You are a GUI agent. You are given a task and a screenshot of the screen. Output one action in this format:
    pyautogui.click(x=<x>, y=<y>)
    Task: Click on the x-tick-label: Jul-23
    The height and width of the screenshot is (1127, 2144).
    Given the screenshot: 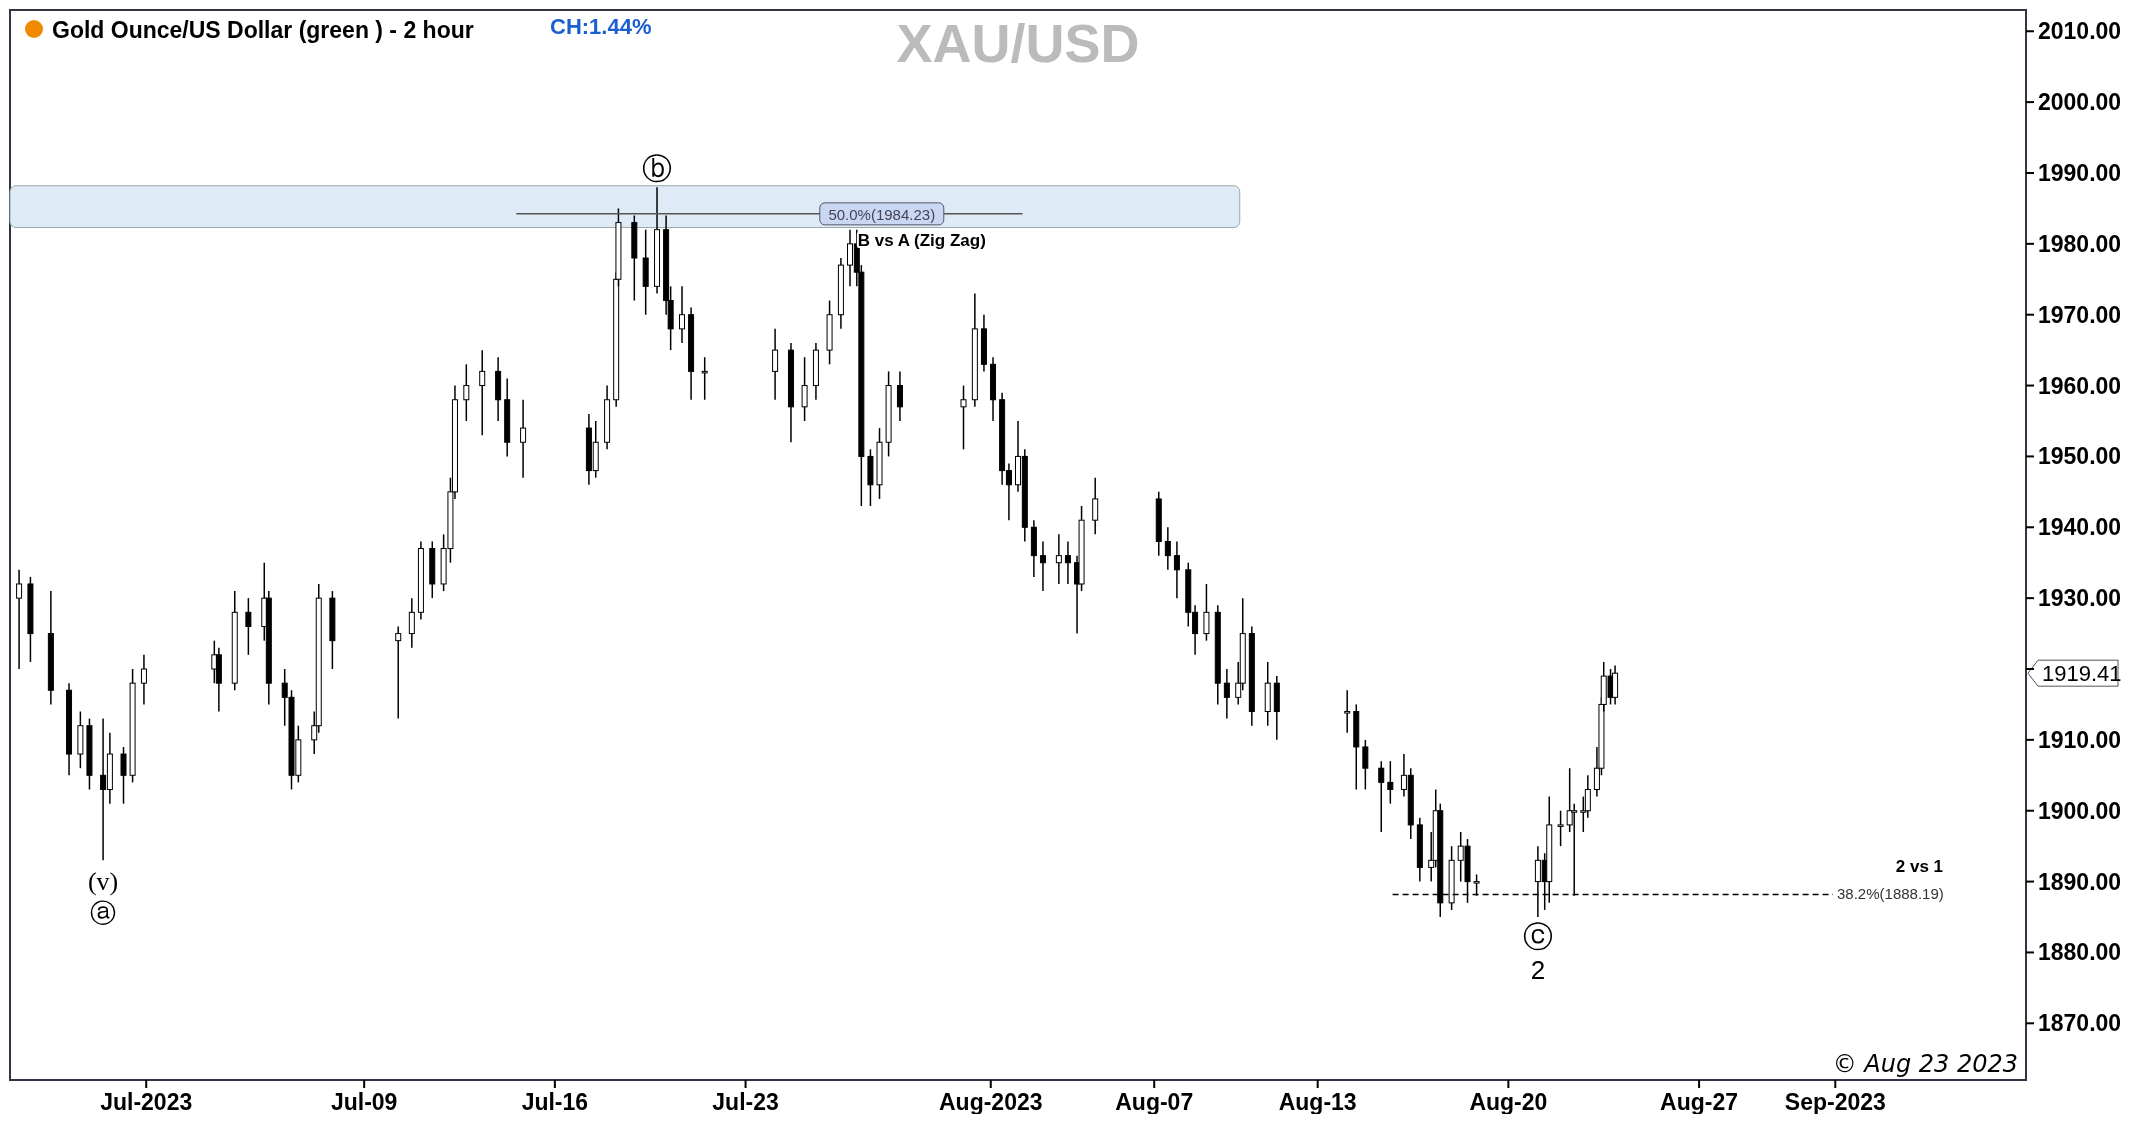 What is the action you would take?
    pyautogui.click(x=745, y=1102)
    